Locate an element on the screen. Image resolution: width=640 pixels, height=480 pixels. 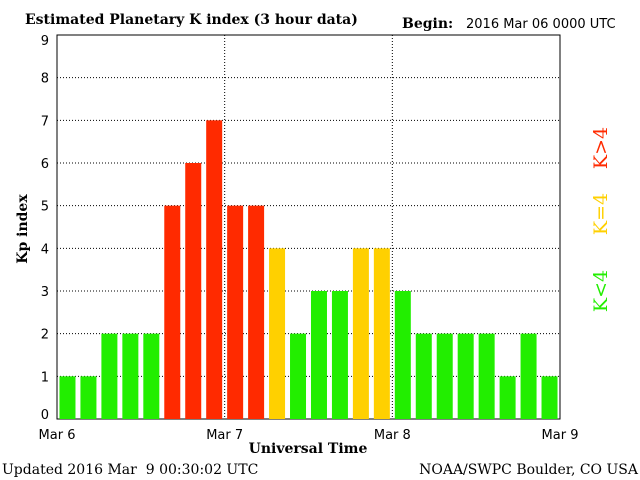
legend-high: K>4 is located at coordinates (601, 148).